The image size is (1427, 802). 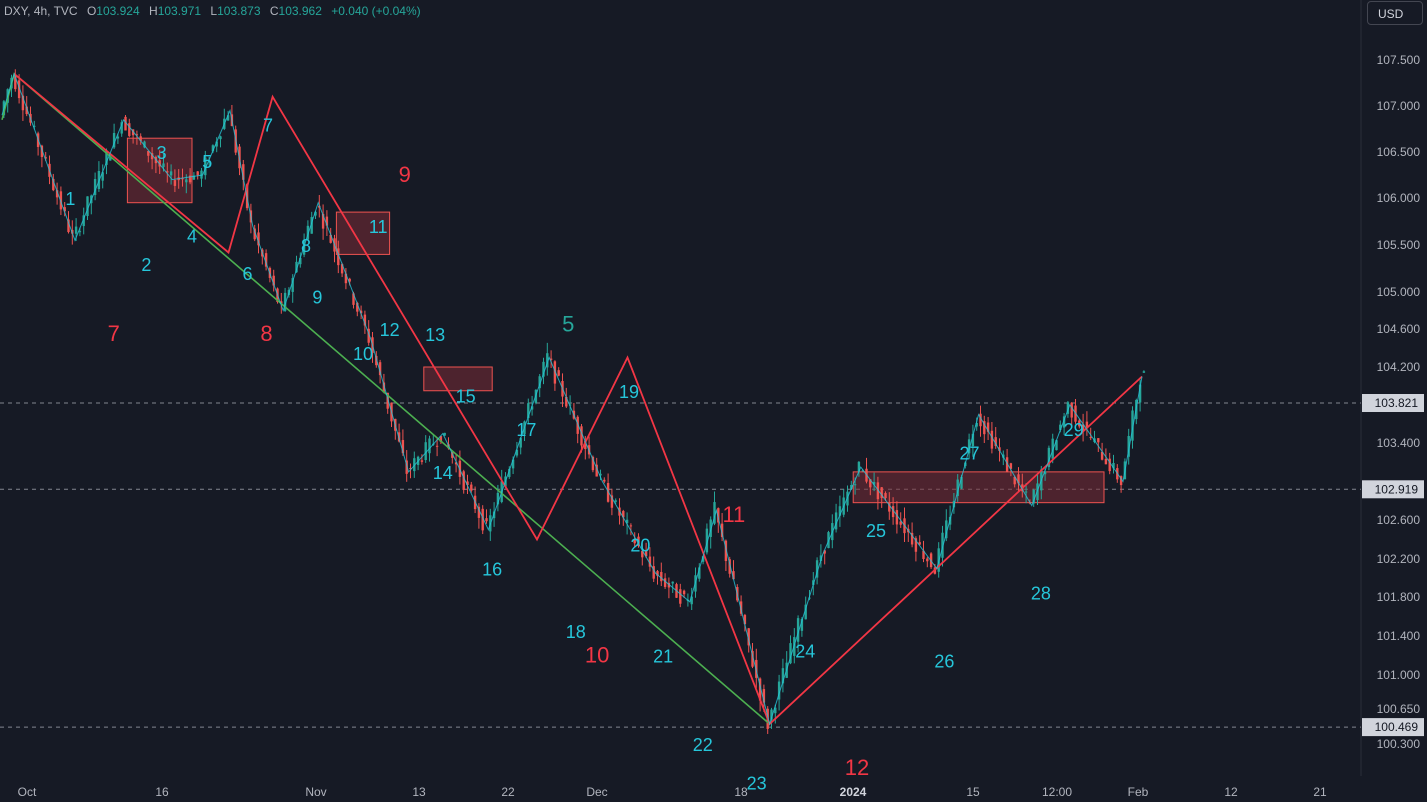 I want to click on wave-label: 2, so click(x=146, y=265).